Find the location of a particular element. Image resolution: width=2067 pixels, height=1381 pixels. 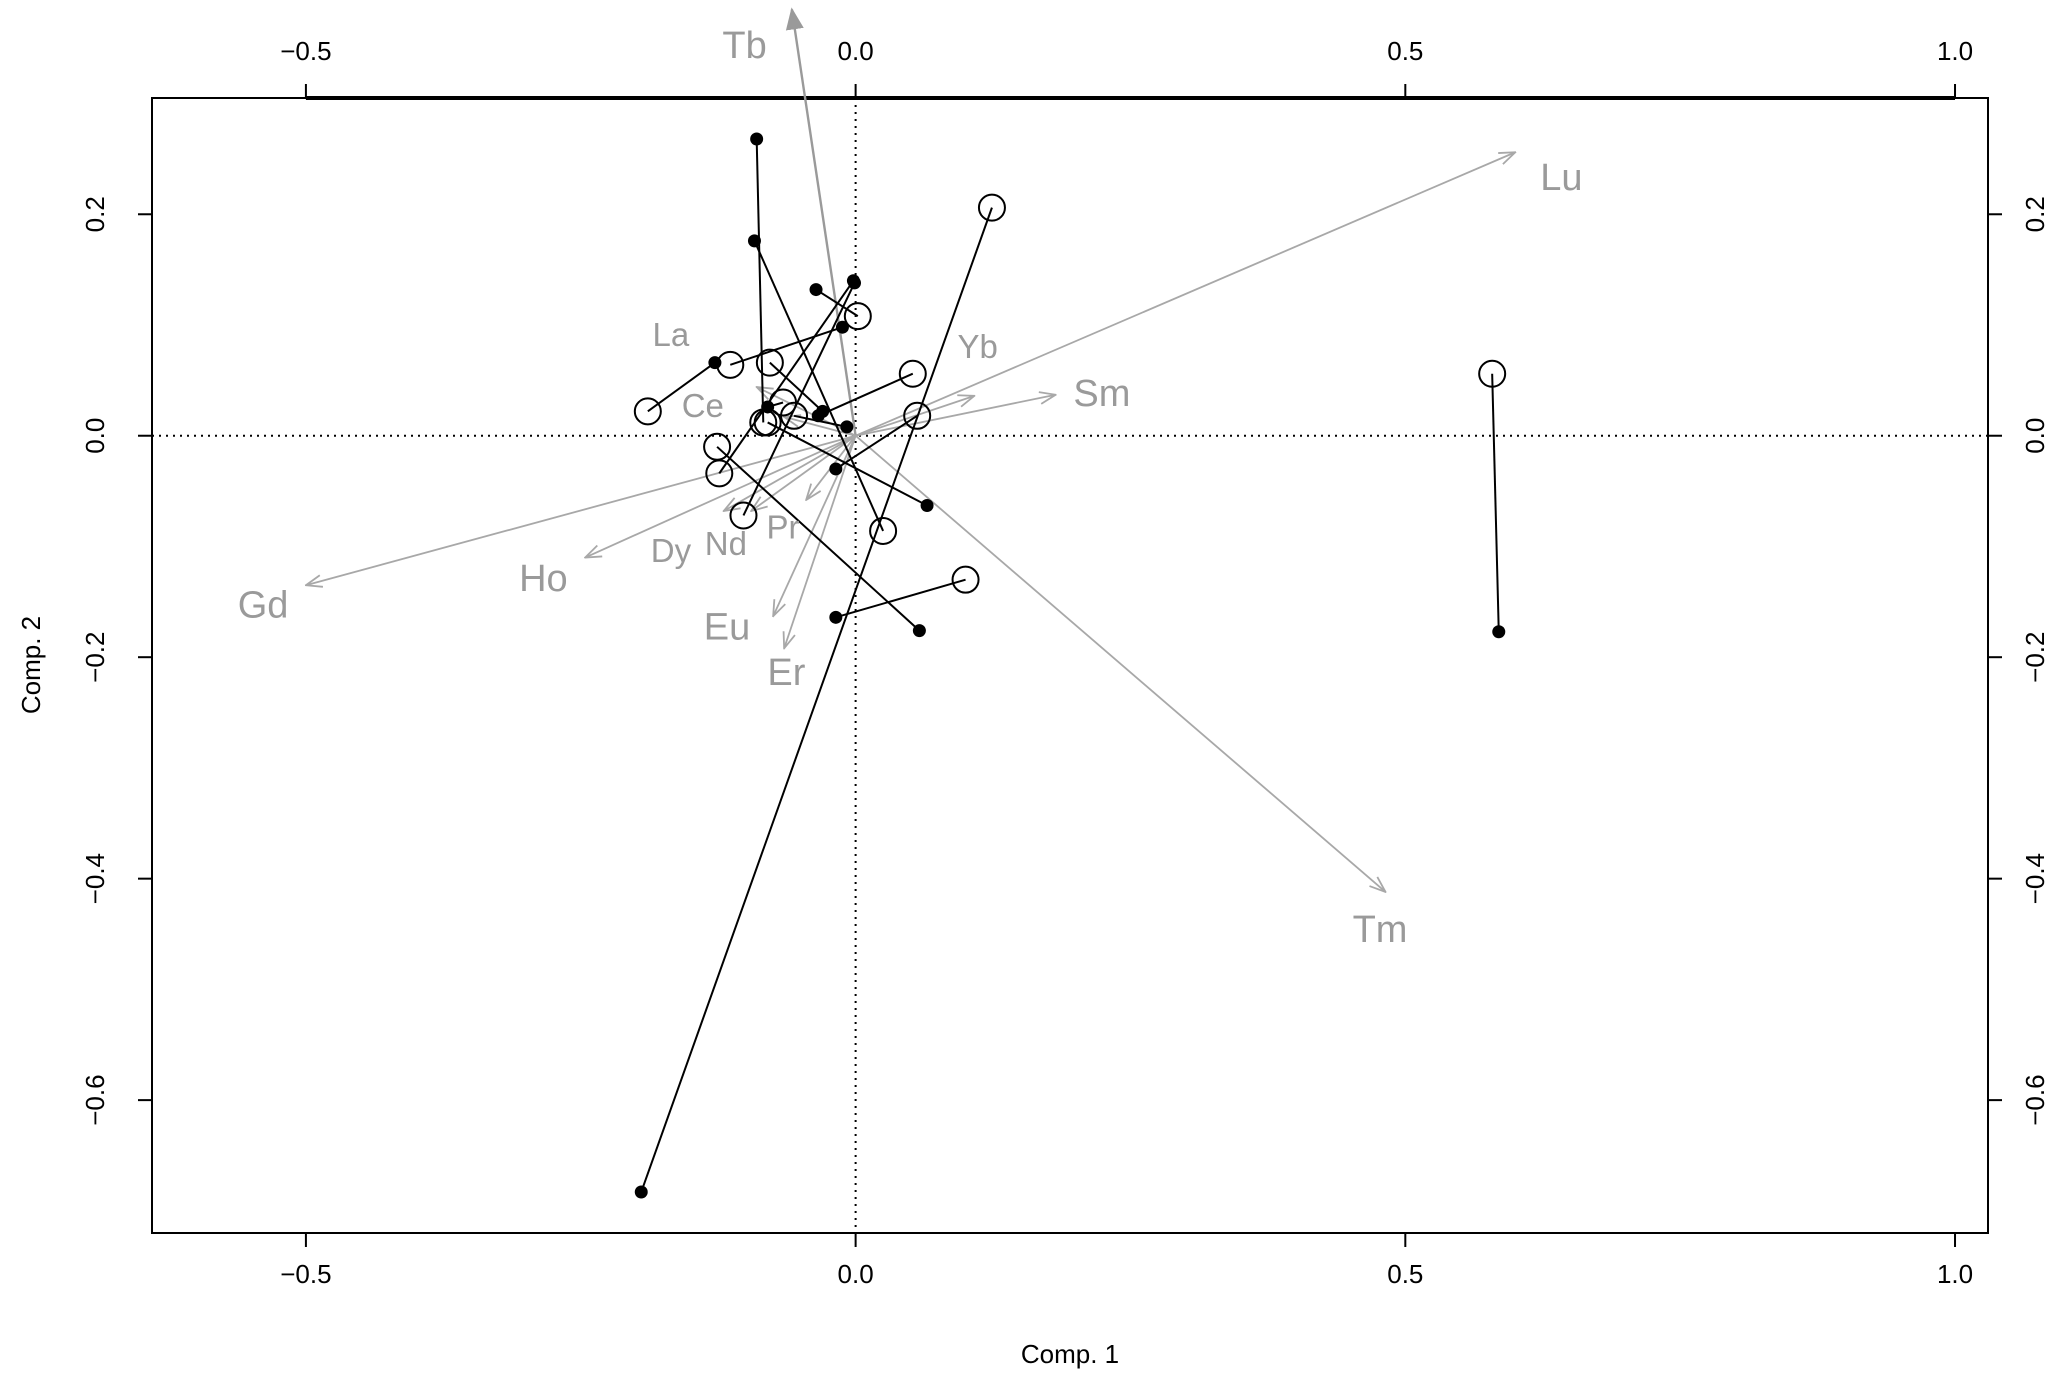

loading-label-dy: Dy is located at coordinates (671, 550).